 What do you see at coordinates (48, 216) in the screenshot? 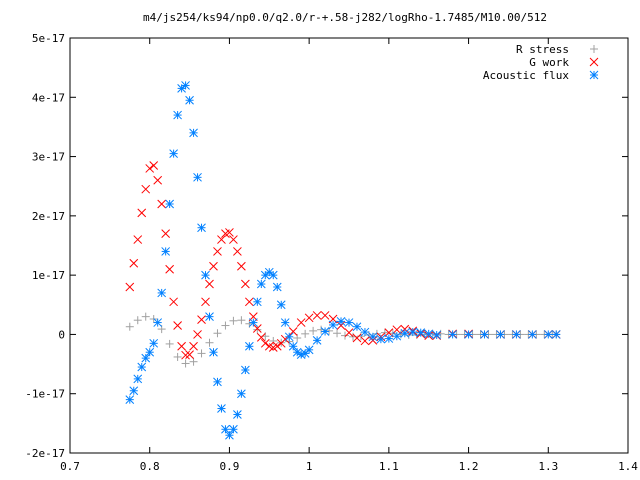
I see `y-tick-label: 2e-17` at bounding box center [48, 216].